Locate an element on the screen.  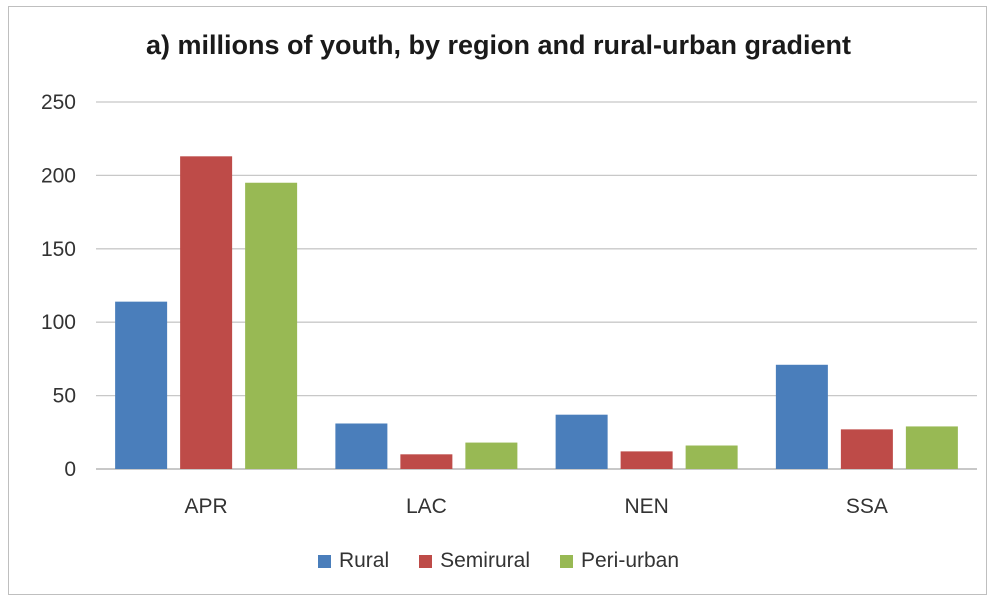
y-tick-labels: 0 50 100 150 200 250 is located at coordinates (58, 286).